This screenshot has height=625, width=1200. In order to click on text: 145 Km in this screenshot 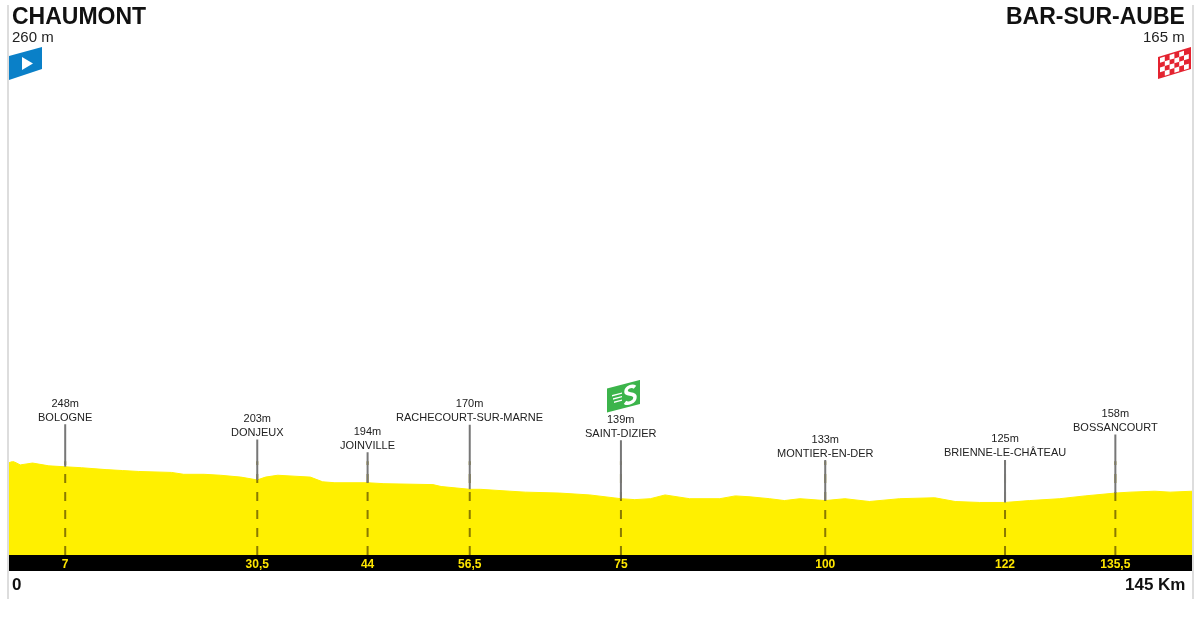, I will do `click(1155, 584)`.